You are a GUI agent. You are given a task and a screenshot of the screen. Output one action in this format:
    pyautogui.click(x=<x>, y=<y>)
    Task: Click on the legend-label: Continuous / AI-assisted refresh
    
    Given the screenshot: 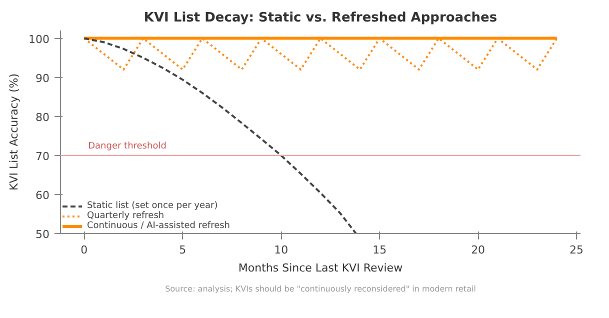 What is the action you would take?
    pyautogui.click(x=158, y=226)
    